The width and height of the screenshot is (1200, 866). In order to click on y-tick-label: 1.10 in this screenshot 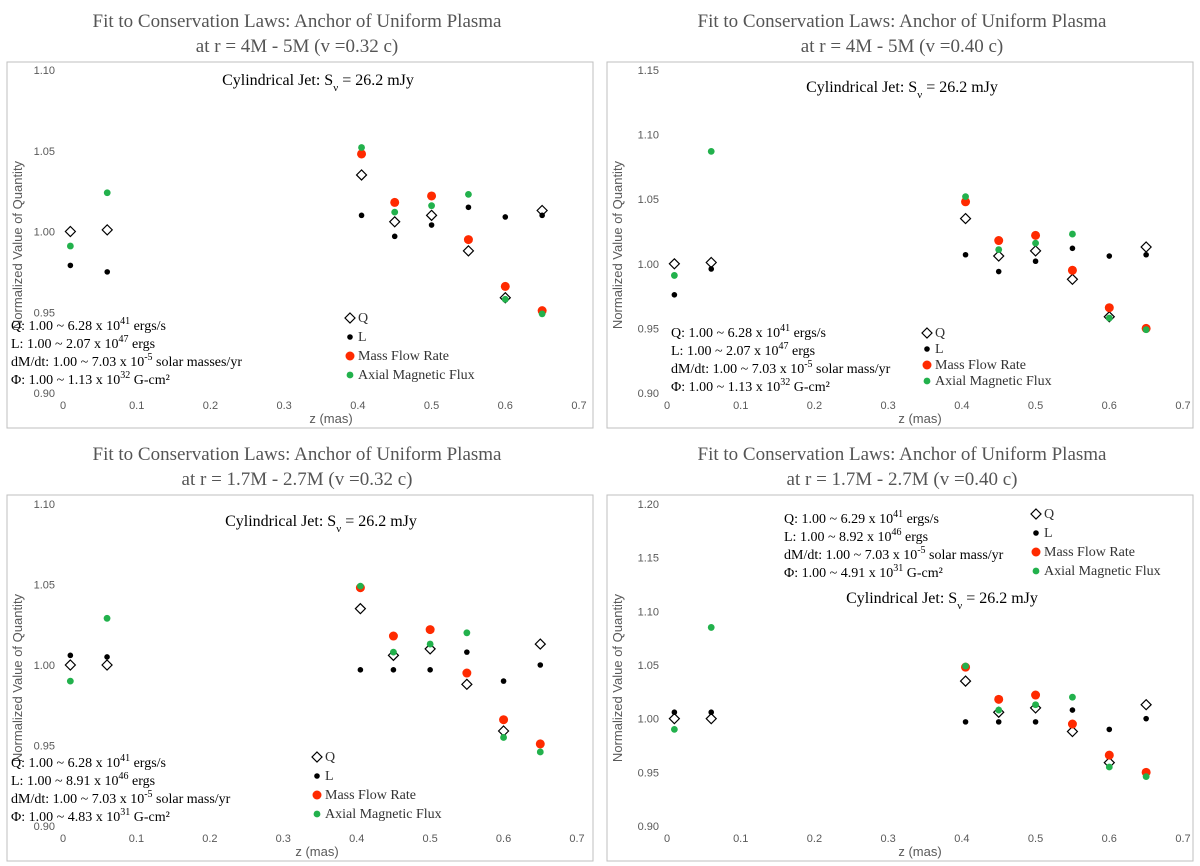, I will do `click(648, 612)`.